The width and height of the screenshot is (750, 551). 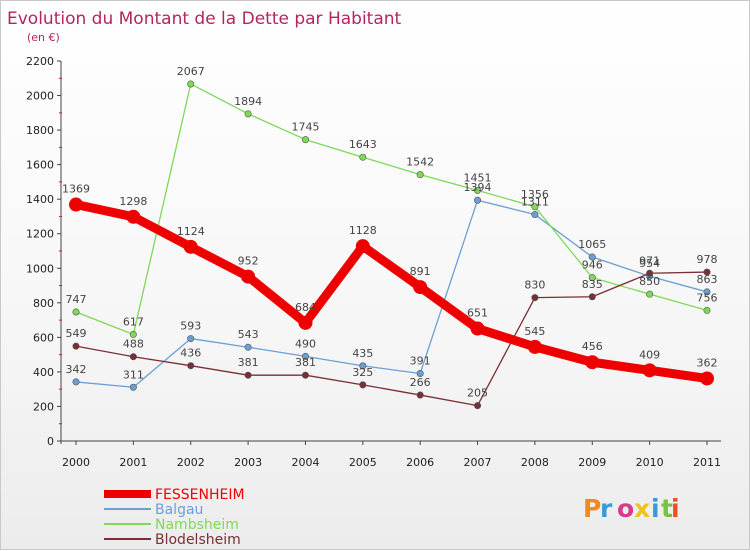 What do you see at coordinates (191, 462) in the screenshot?
I see `x-tick-label: 2002` at bounding box center [191, 462].